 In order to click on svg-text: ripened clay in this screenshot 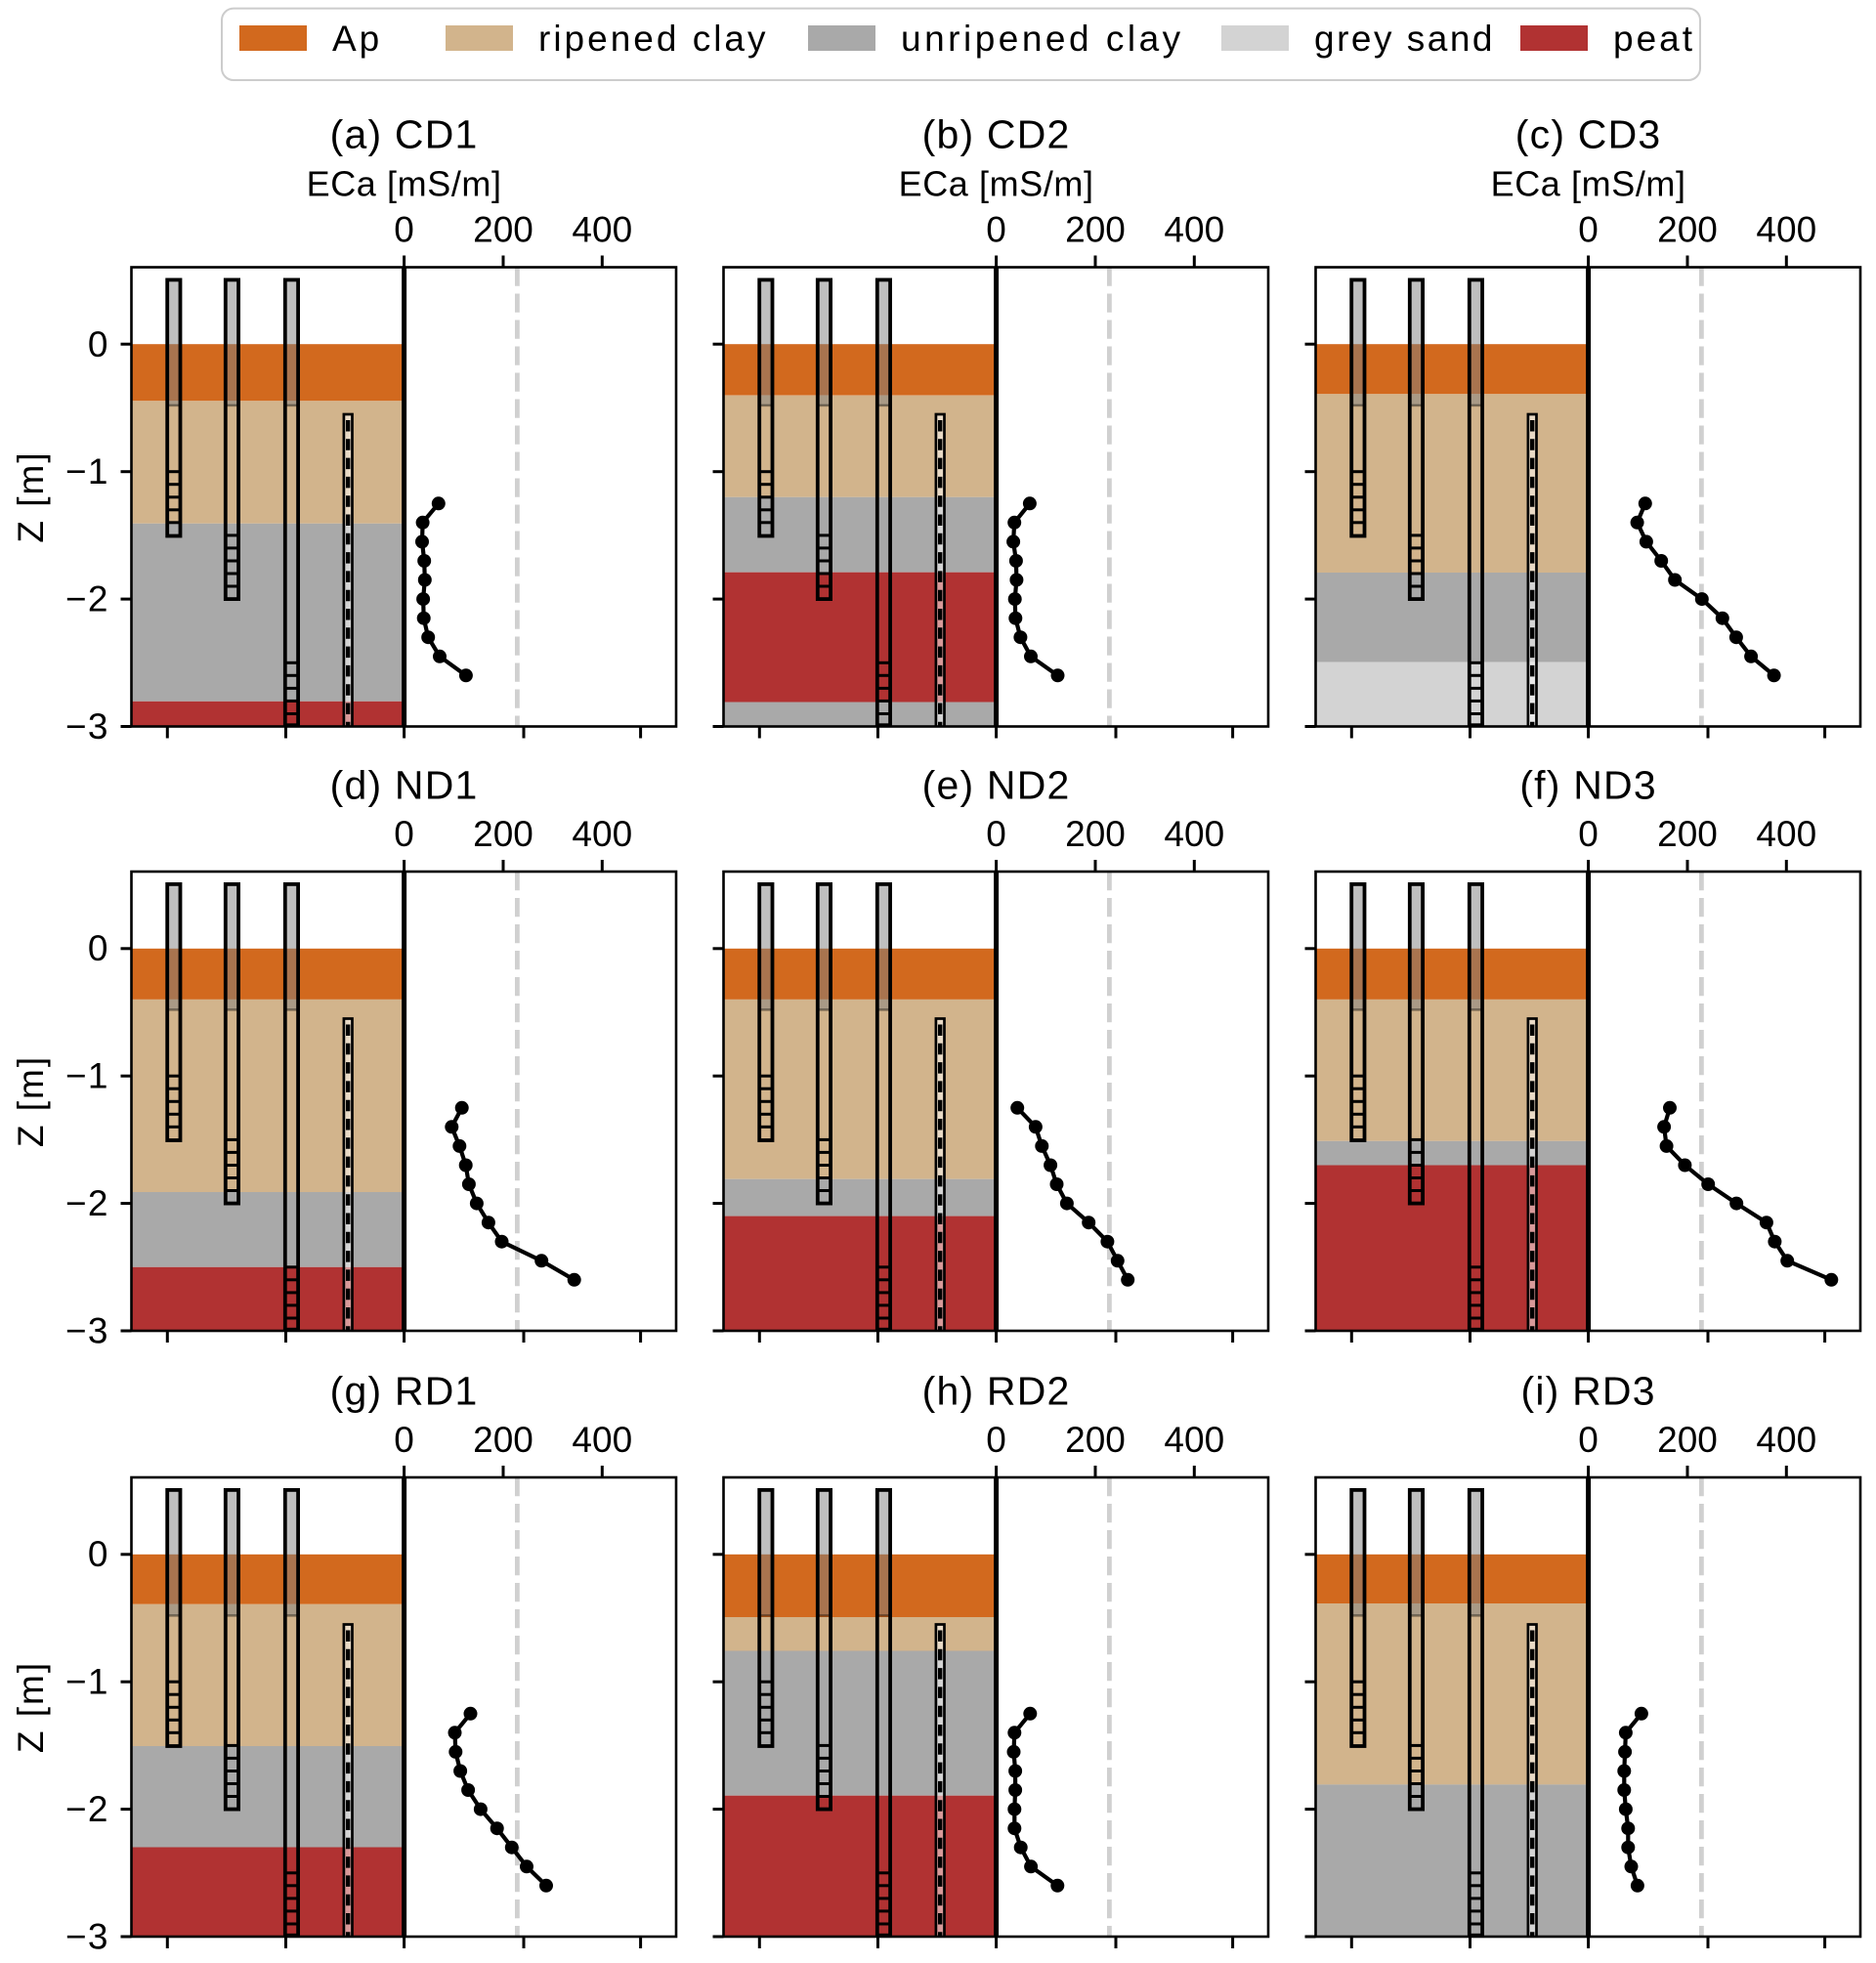, I will do `click(653, 39)`.